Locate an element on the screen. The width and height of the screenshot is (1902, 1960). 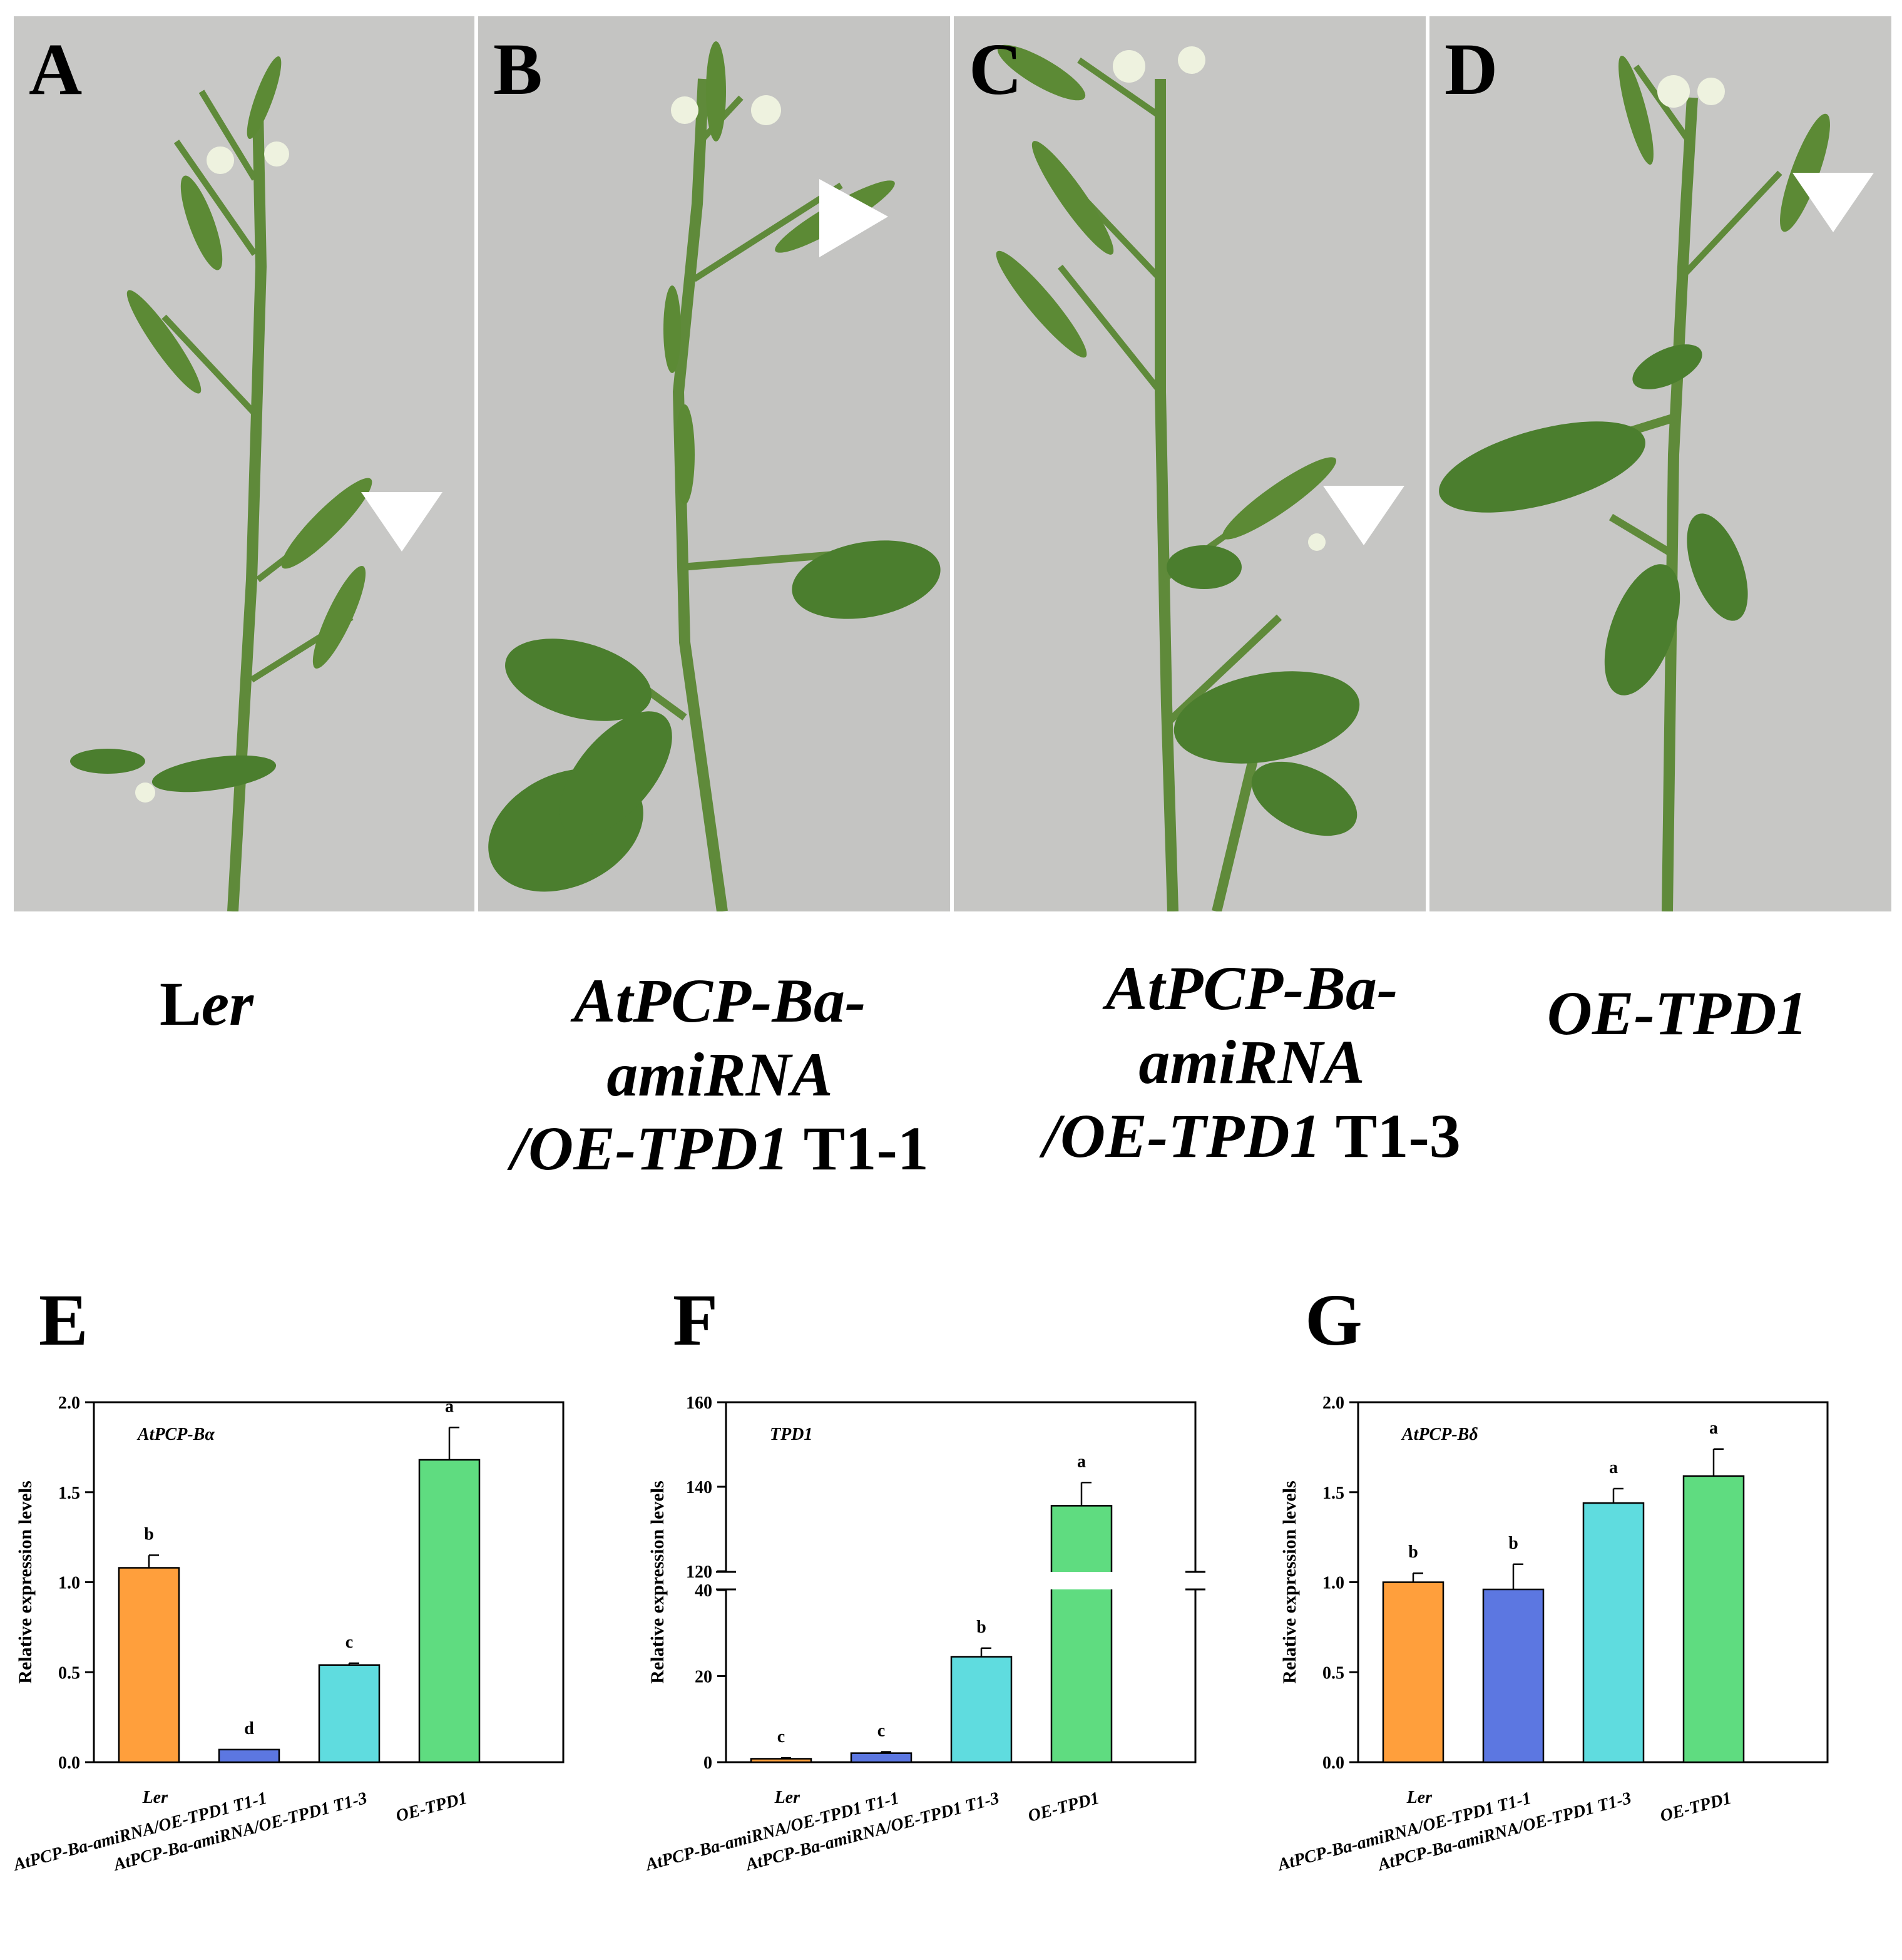
caption-a: Ler is located at coordinates (206, 1004).